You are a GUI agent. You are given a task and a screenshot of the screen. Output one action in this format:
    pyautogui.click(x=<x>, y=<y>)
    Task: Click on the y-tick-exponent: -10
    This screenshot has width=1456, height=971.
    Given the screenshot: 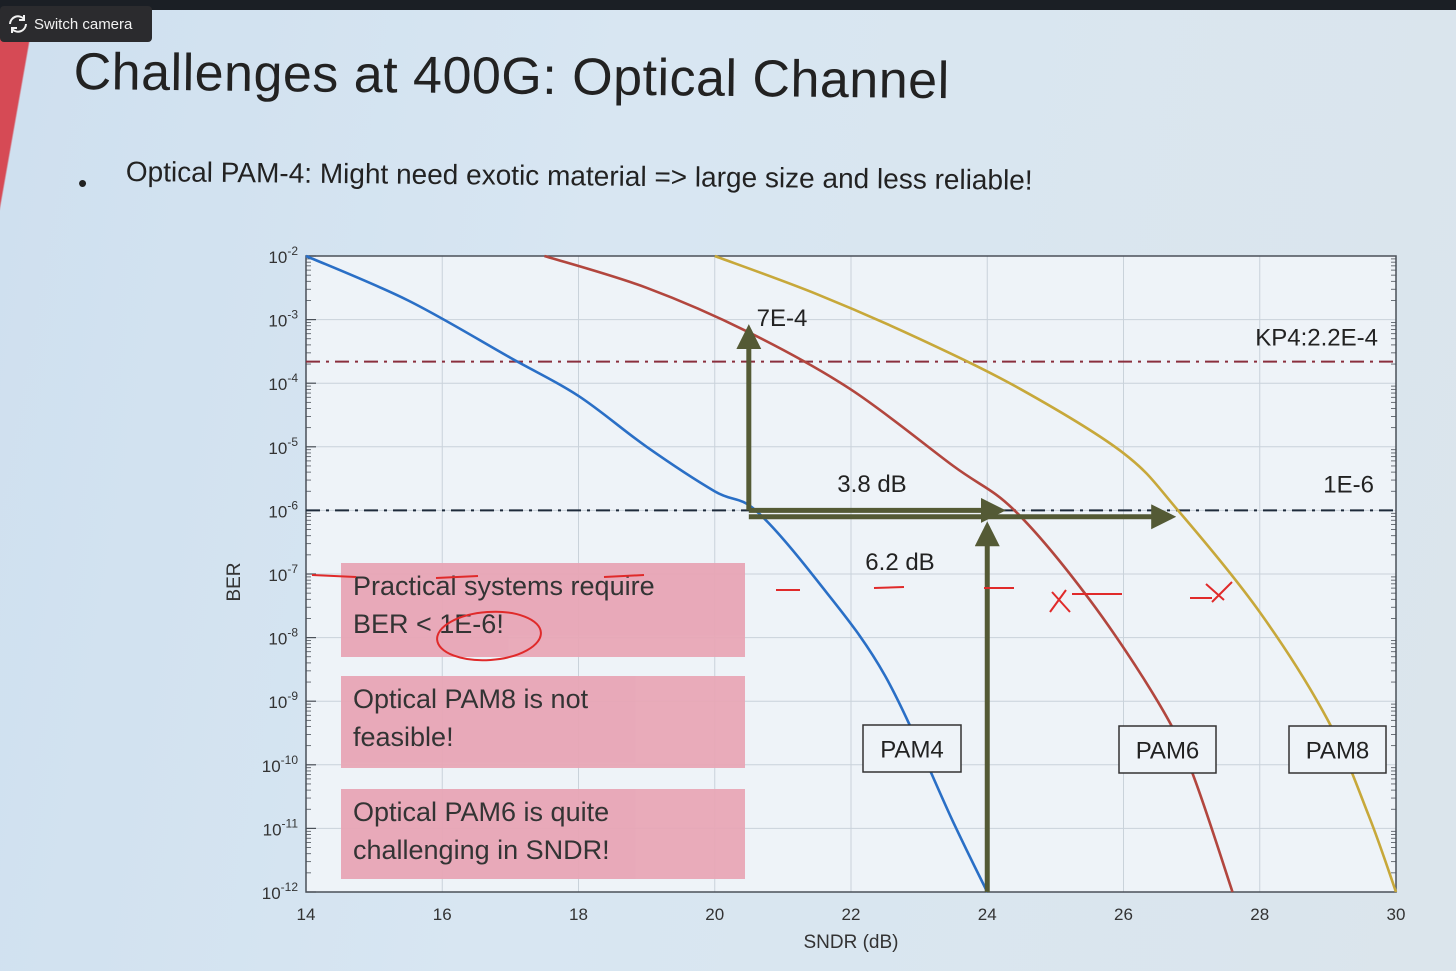 What is the action you would take?
    pyautogui.click(x=290, y=760)
    